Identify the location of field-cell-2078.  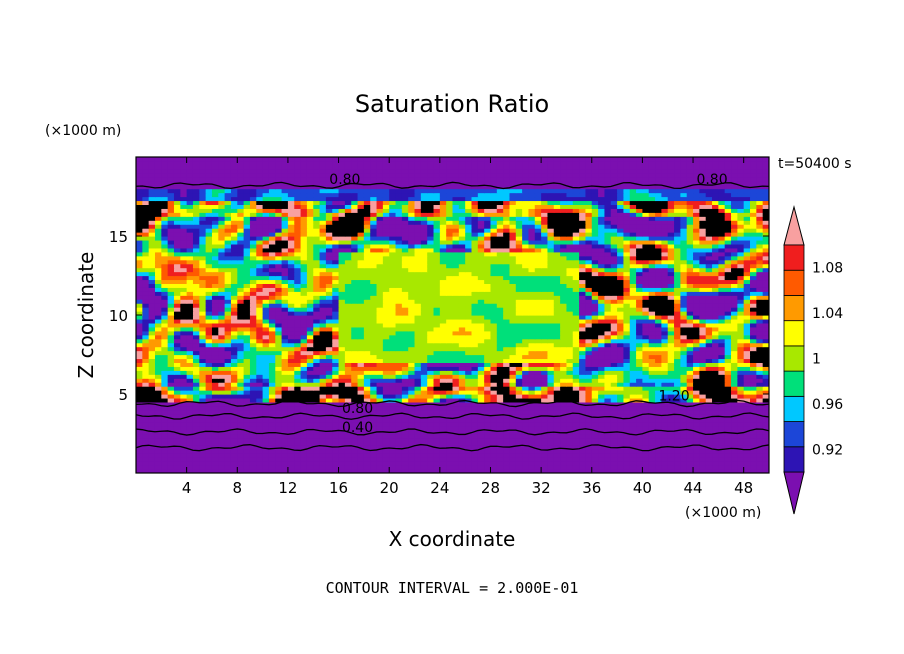
(633, 392).